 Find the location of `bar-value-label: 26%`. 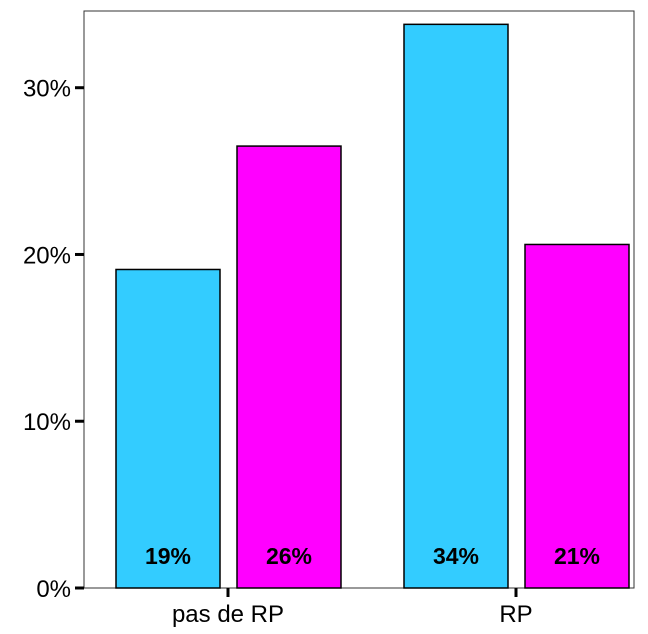

bar-value-label: 26% is located at coordinates (289, 556).